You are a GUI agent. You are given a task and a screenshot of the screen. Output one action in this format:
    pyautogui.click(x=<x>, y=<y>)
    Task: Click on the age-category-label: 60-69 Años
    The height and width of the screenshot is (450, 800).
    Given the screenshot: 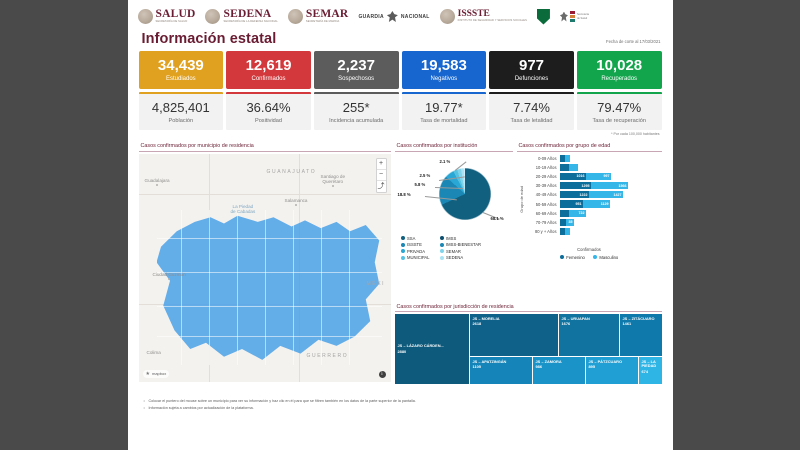 What is the action you would take?
    pyautogui.click(x=546, y=213)
    